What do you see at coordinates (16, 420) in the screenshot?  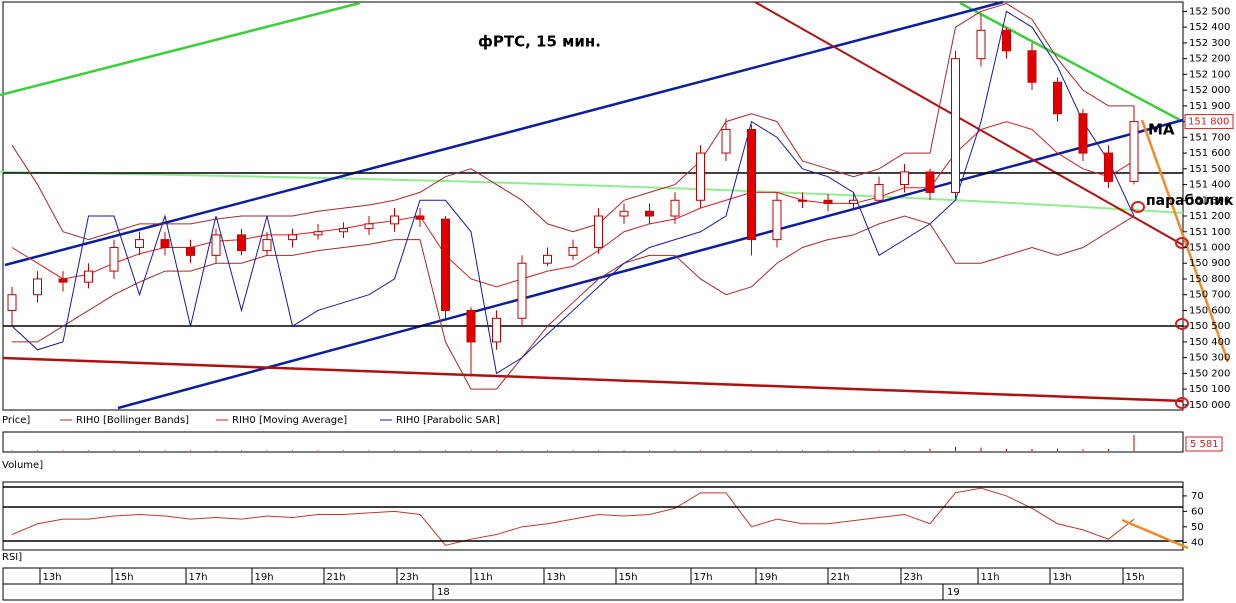 I see `legend-label: Price]` at bounding box center [16, 420].